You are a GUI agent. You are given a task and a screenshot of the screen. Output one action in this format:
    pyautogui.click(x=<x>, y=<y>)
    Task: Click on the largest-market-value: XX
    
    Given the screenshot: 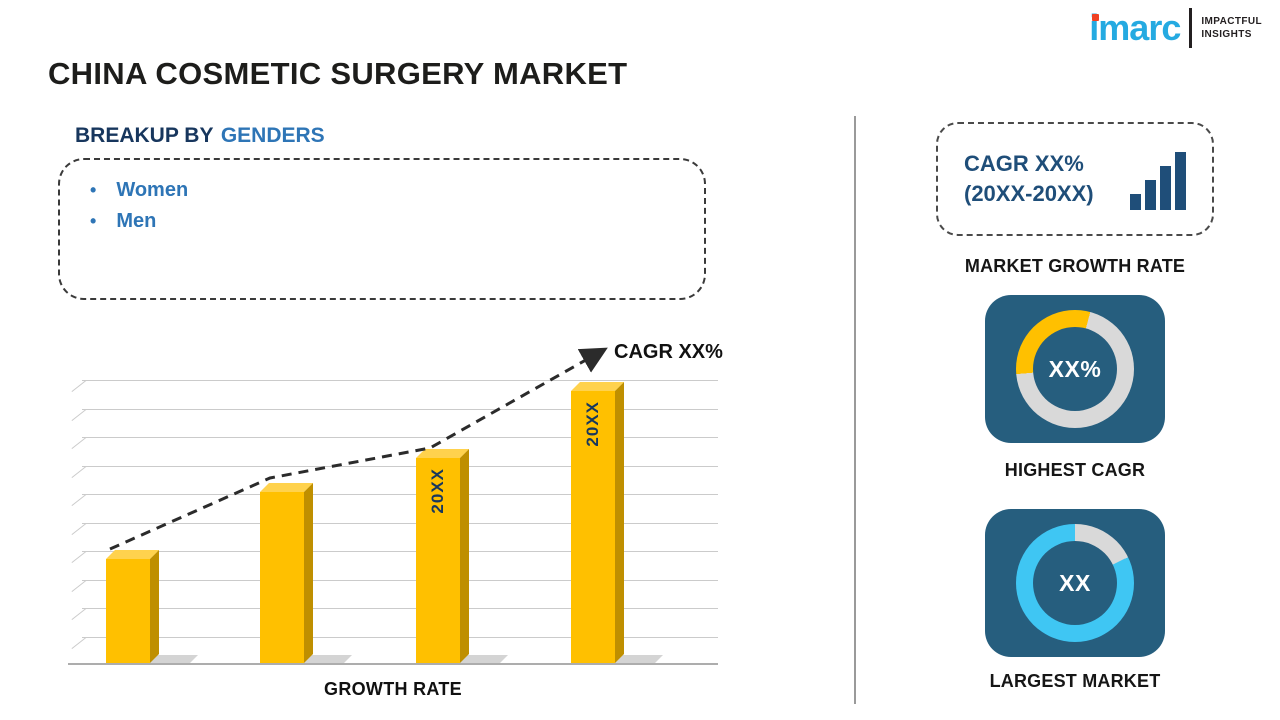 What is the action you would take?
    pyautogui.click(x=1075, y=582)
    